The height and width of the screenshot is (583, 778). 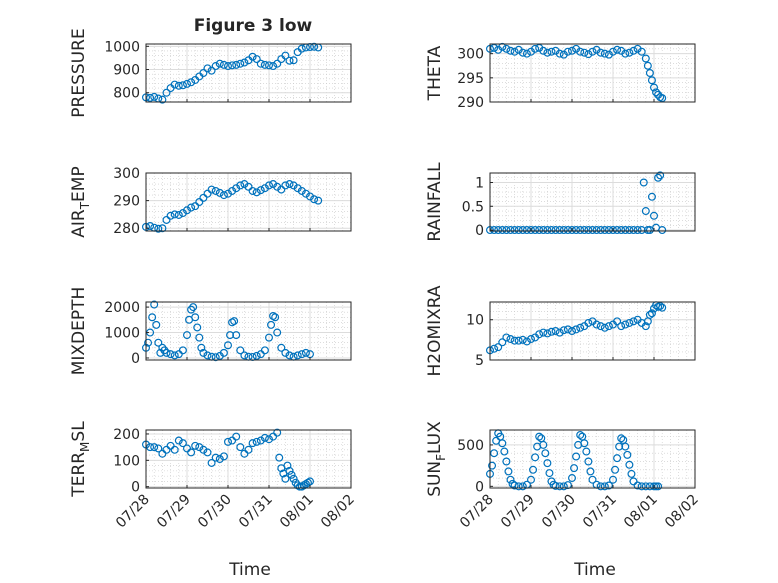 I want to click on y-axis-label: TERRMSL, so click(x=80, y=459).